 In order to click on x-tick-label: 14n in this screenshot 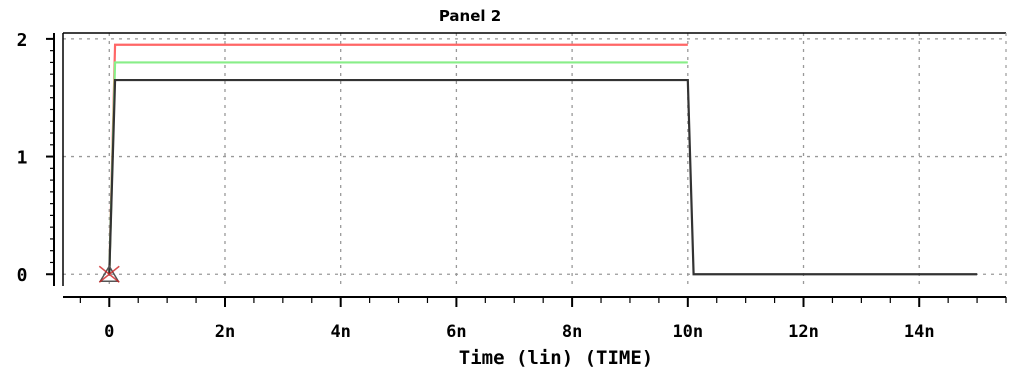, I will do `click(919, 332)`.